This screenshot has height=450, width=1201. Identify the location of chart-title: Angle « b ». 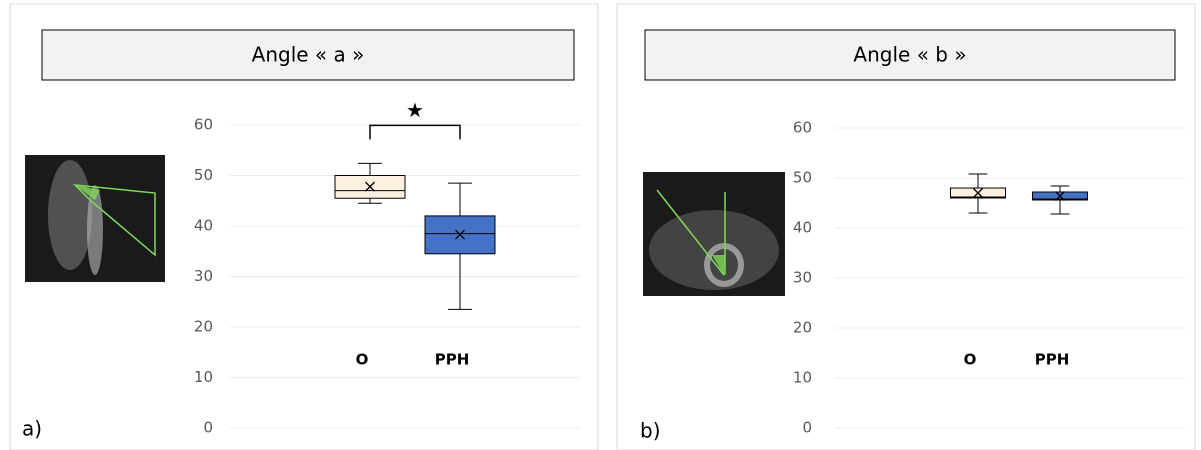
(909, 55).